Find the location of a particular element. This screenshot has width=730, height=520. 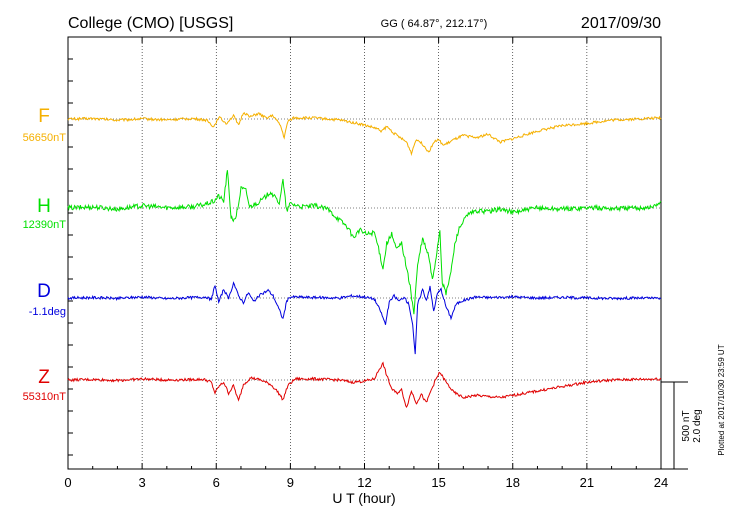

series-line-F is located at coordinates (364, 134).